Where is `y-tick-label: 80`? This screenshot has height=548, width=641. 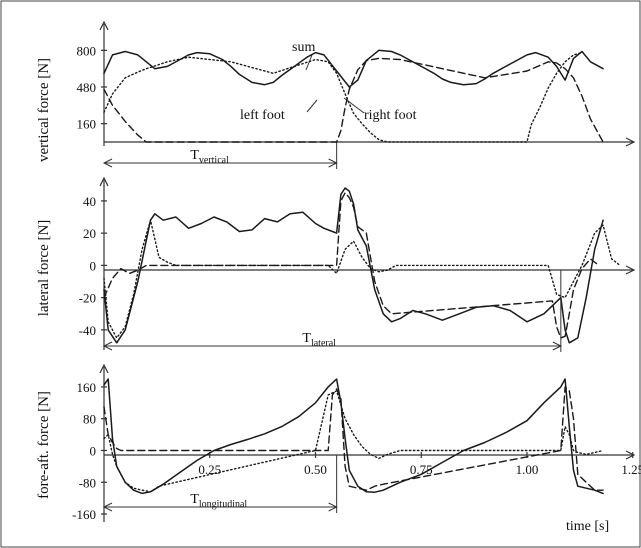 y-tick-label: 80 is located at coordinates (89, 419).